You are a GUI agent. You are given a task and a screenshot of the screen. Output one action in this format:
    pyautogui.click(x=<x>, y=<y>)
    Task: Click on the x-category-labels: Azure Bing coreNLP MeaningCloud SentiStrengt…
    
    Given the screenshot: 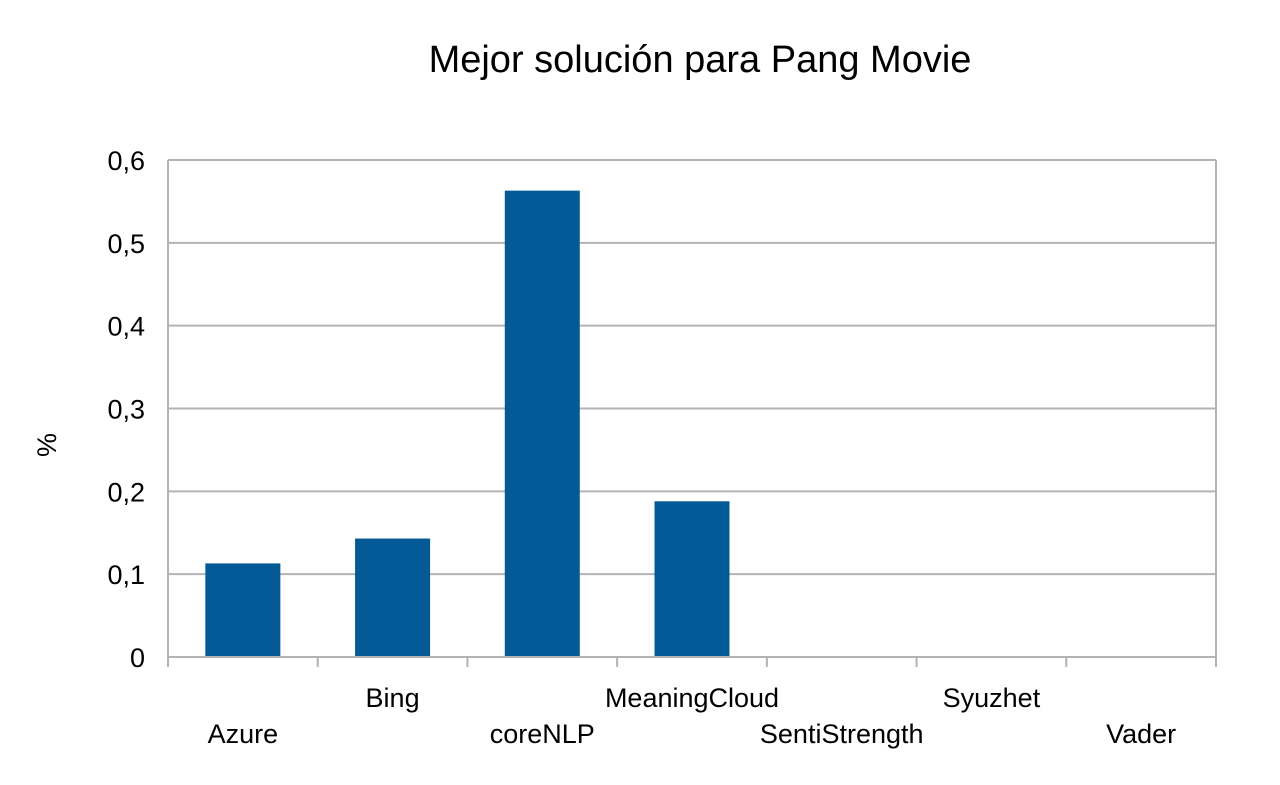 What is the action you would take?
    pyautogui.click(x=692, y=716)
    